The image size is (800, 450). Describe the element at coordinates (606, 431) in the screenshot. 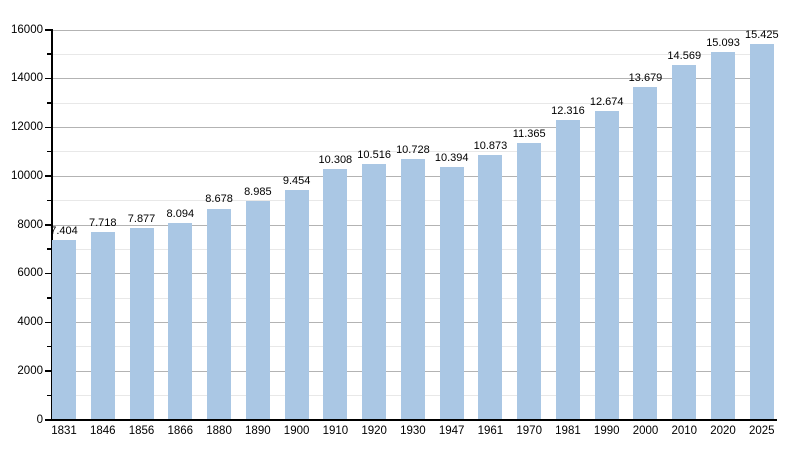

I see `x-axis-label: 1990` at that location.